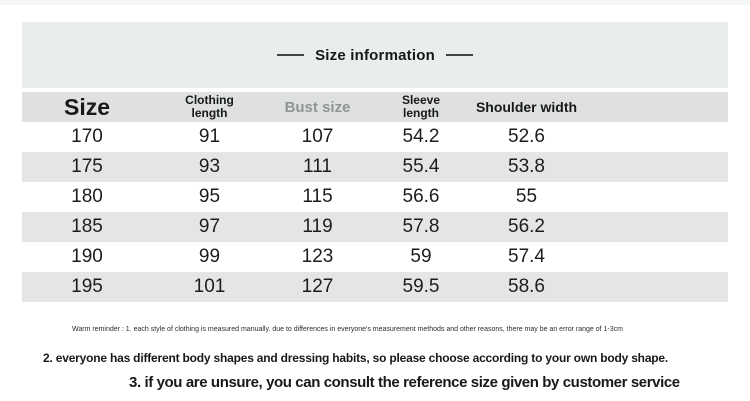 The height and width of the screenshot is (401, 750). Describe the element at coordinates (421, 100) in the screenshot. I see `column-header-sleeve-length-line1: Sleeve` at that location.